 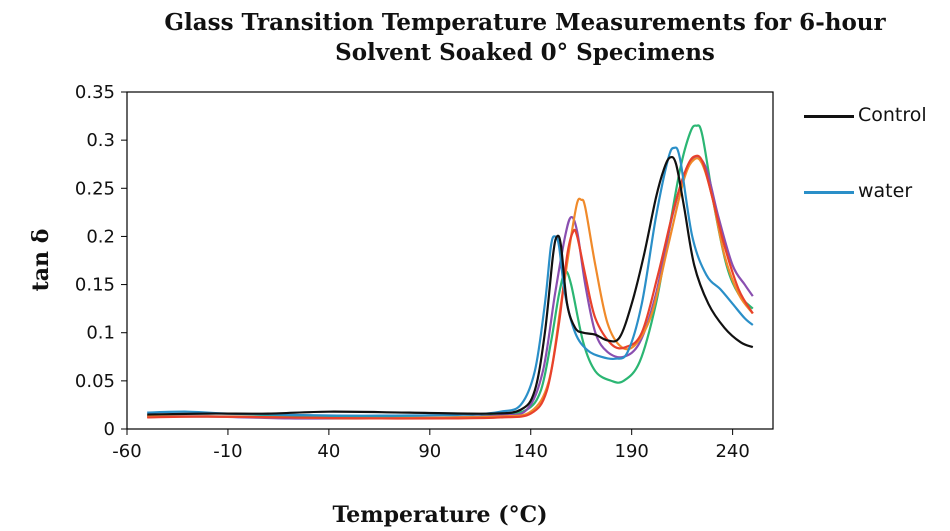 What do you see at coordinates (100, 333) in the screenshot?
I see `y-tick-label: 0.1` at bounding box center [100, 333].